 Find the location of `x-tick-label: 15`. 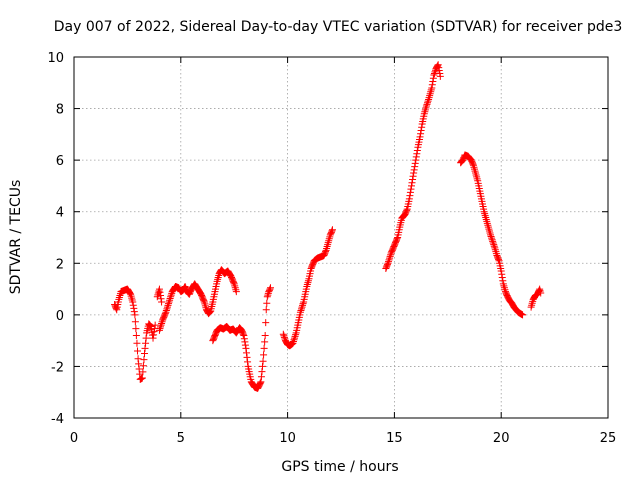

x-tick-label: 15 is located at coordinates (394, 438).